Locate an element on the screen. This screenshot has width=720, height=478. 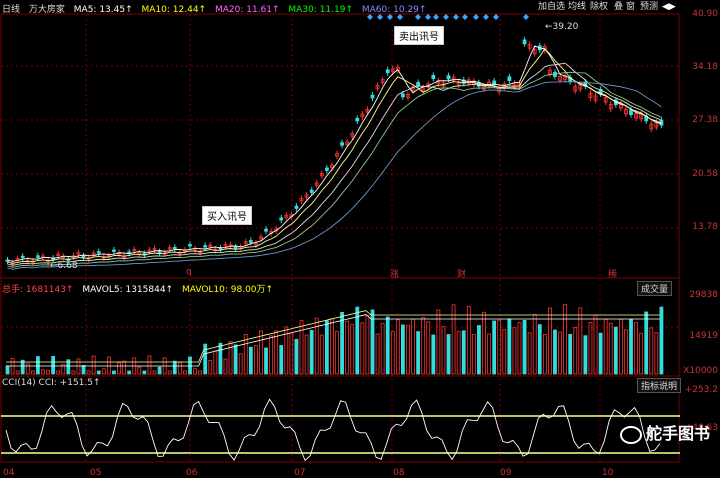
price-axis-label: 20.58 is located at coordinates (705, 174).